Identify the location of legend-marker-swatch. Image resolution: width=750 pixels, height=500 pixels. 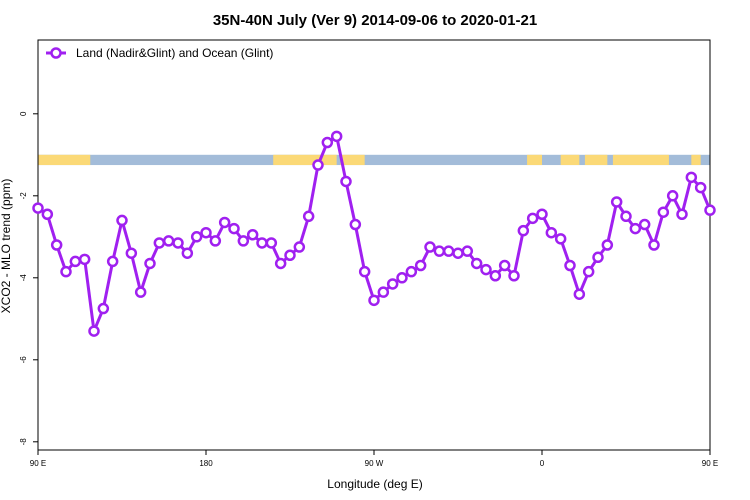
(56, 53).